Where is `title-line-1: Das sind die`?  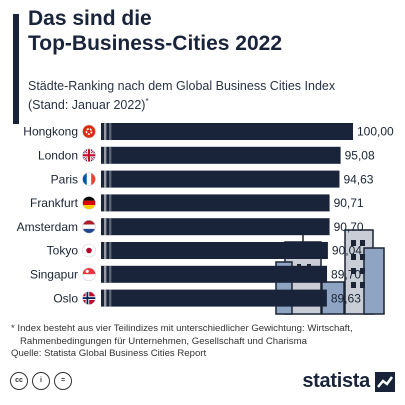
title-line-1: Das sind die is located at coordinates (90, 18).